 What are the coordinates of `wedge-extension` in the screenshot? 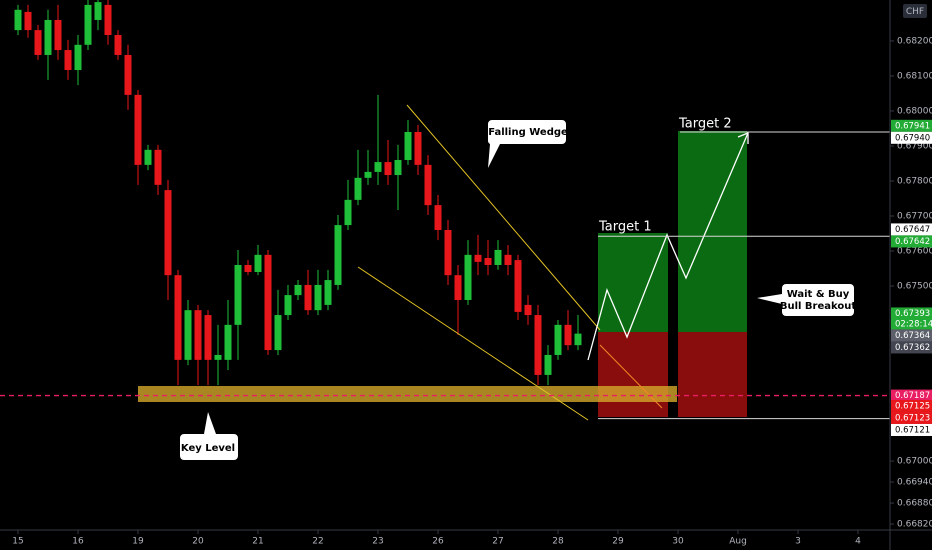 It's located at (631, 376).